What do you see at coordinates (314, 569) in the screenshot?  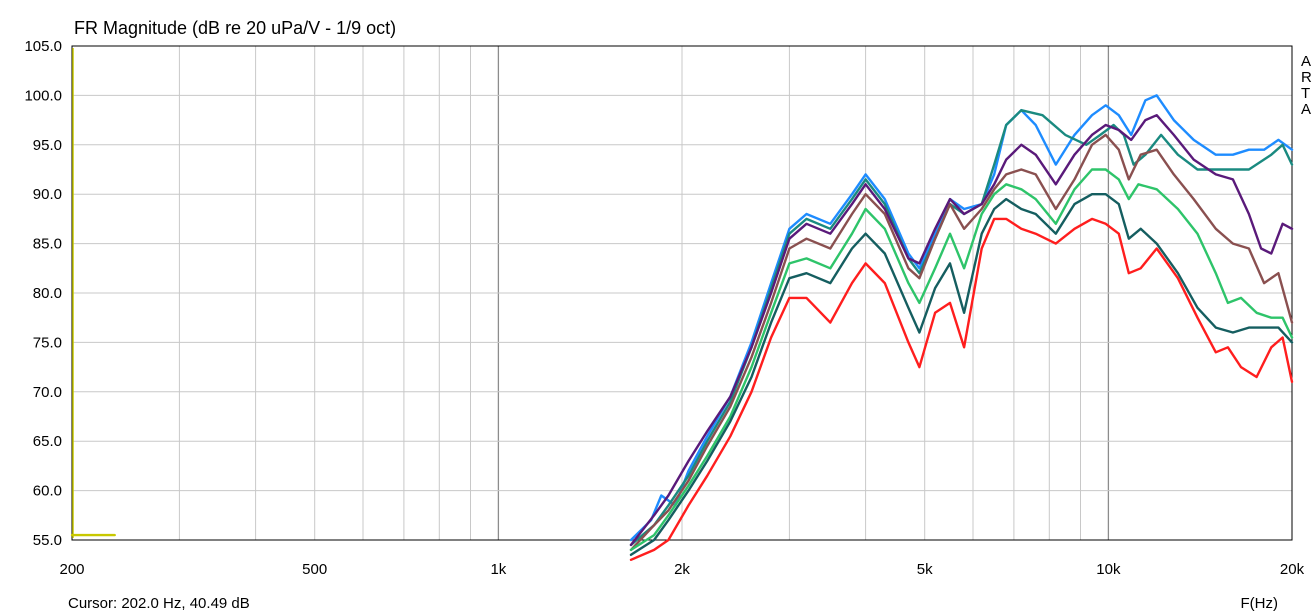 I see `x-tick-label: 500` at bounding box center [314, 569].